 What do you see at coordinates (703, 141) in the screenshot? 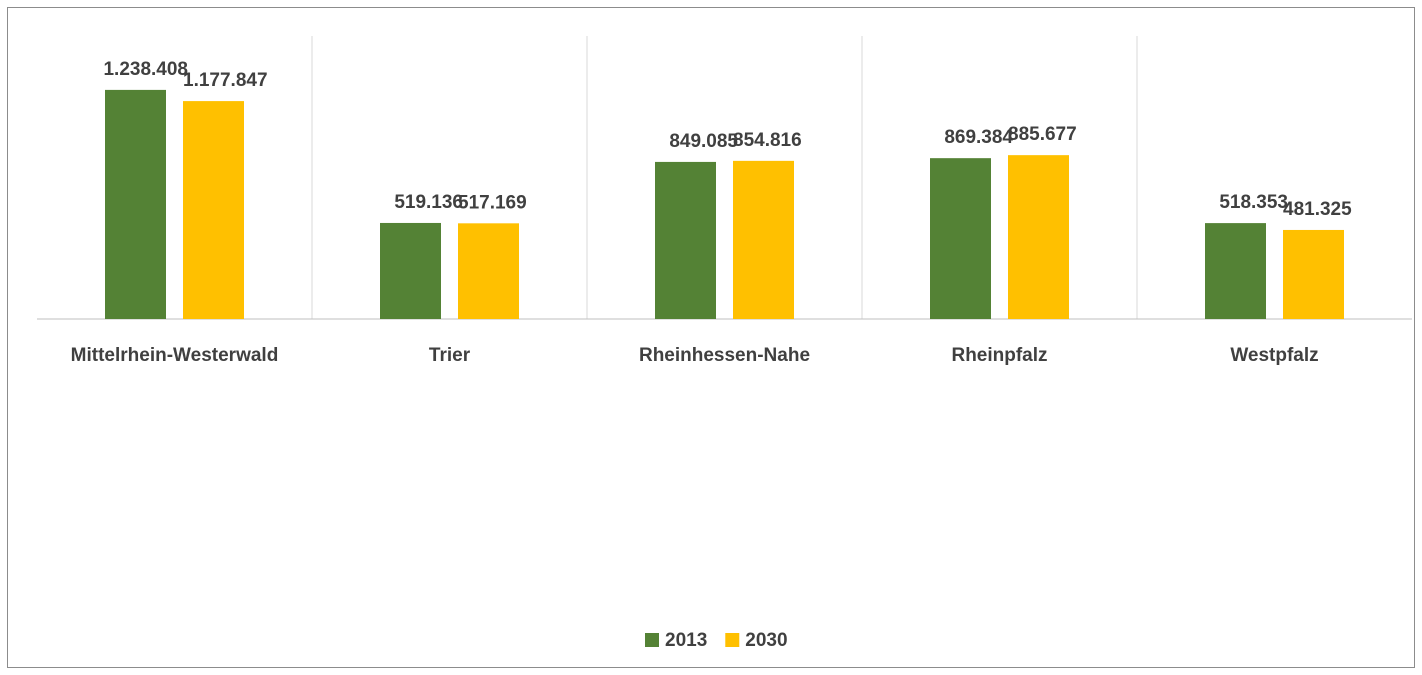
I see `data-label: 849.085` at bounding box center [703, 141].